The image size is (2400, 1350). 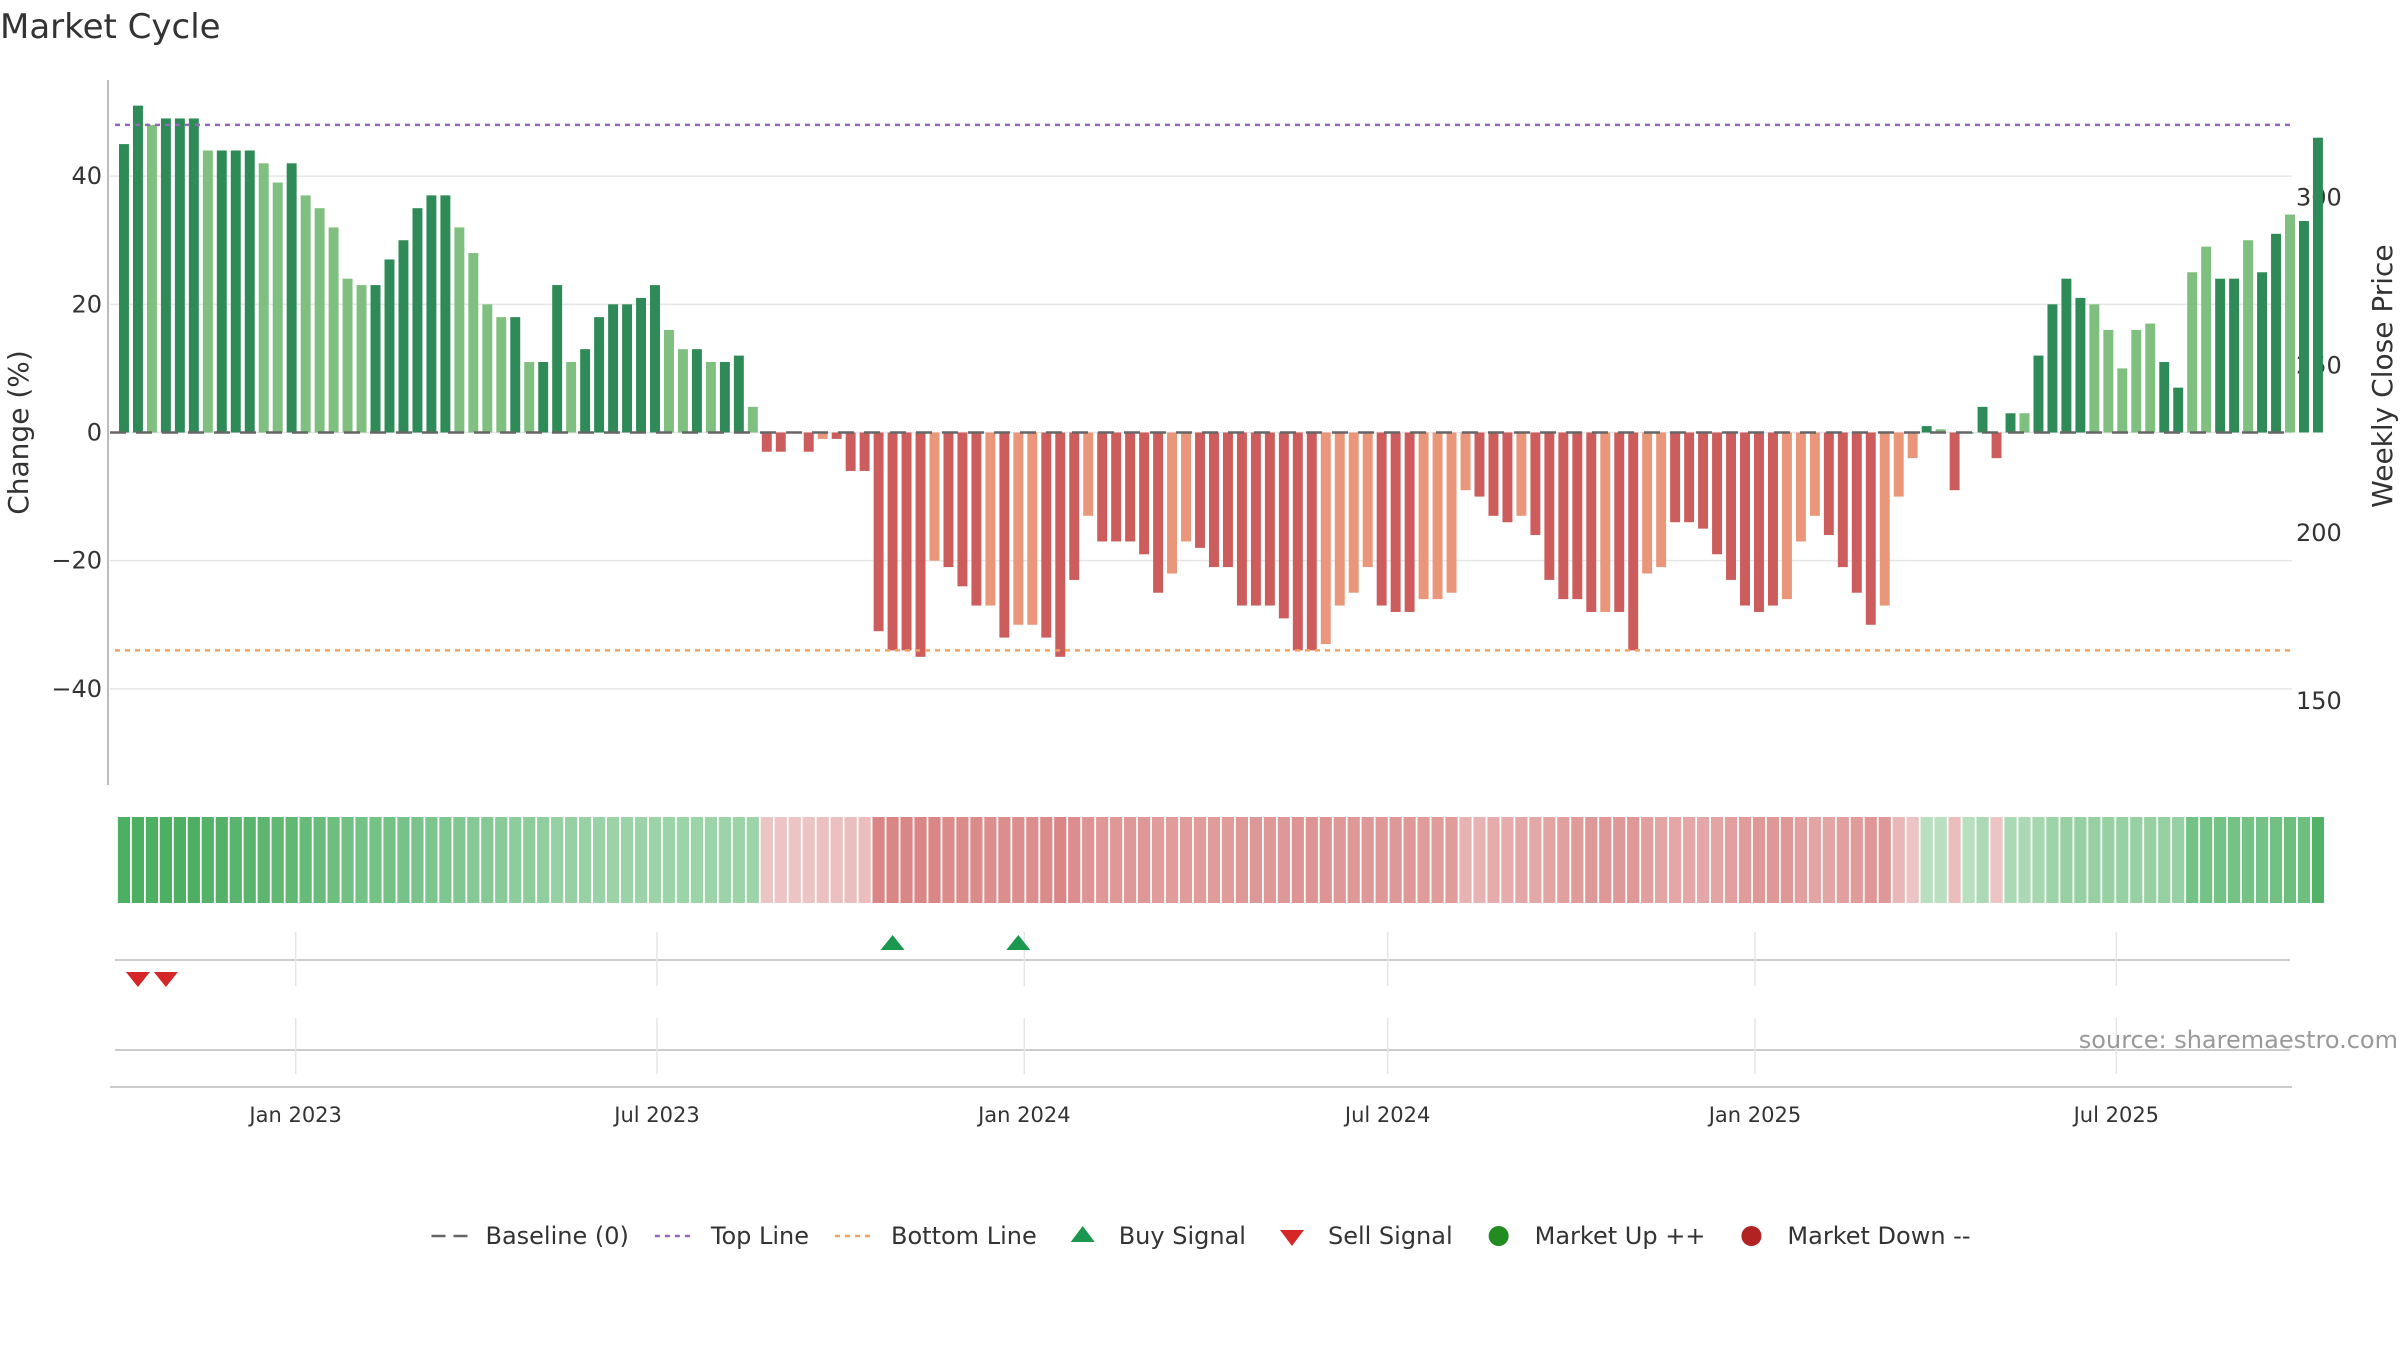 I want to click on y2-tick-label: 200, so click(x=2319, y=533).